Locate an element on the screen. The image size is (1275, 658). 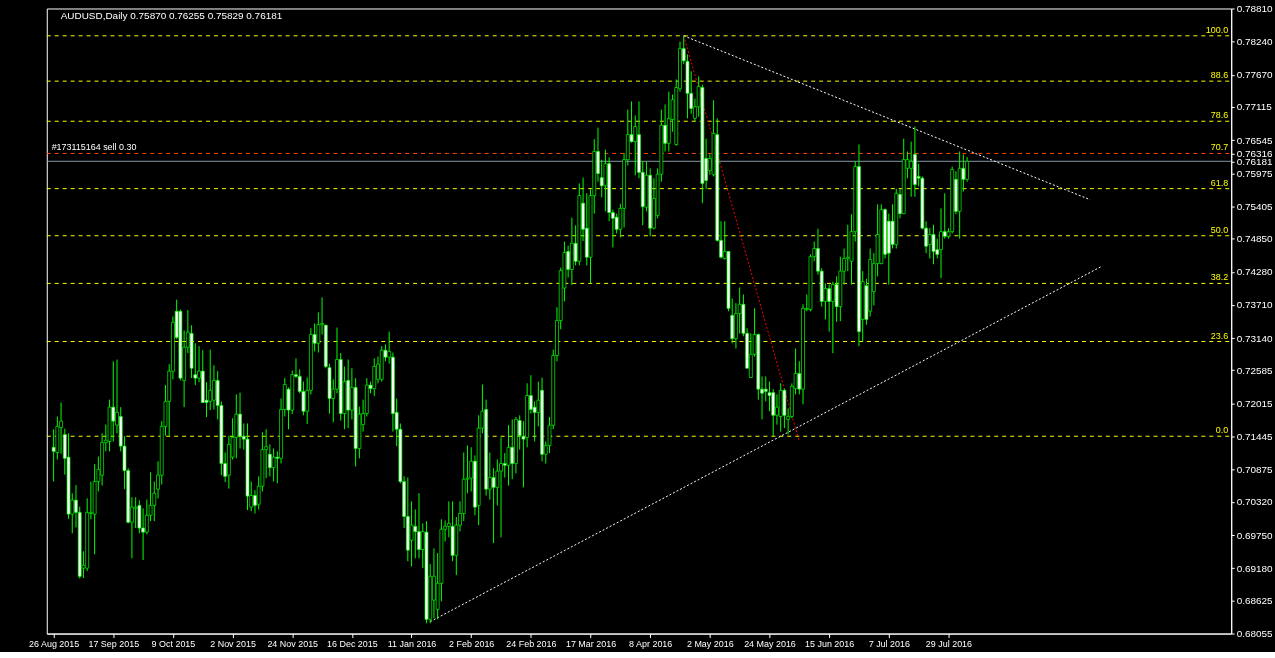
annotation: 70.7 is located at coordinates (1219, 147).